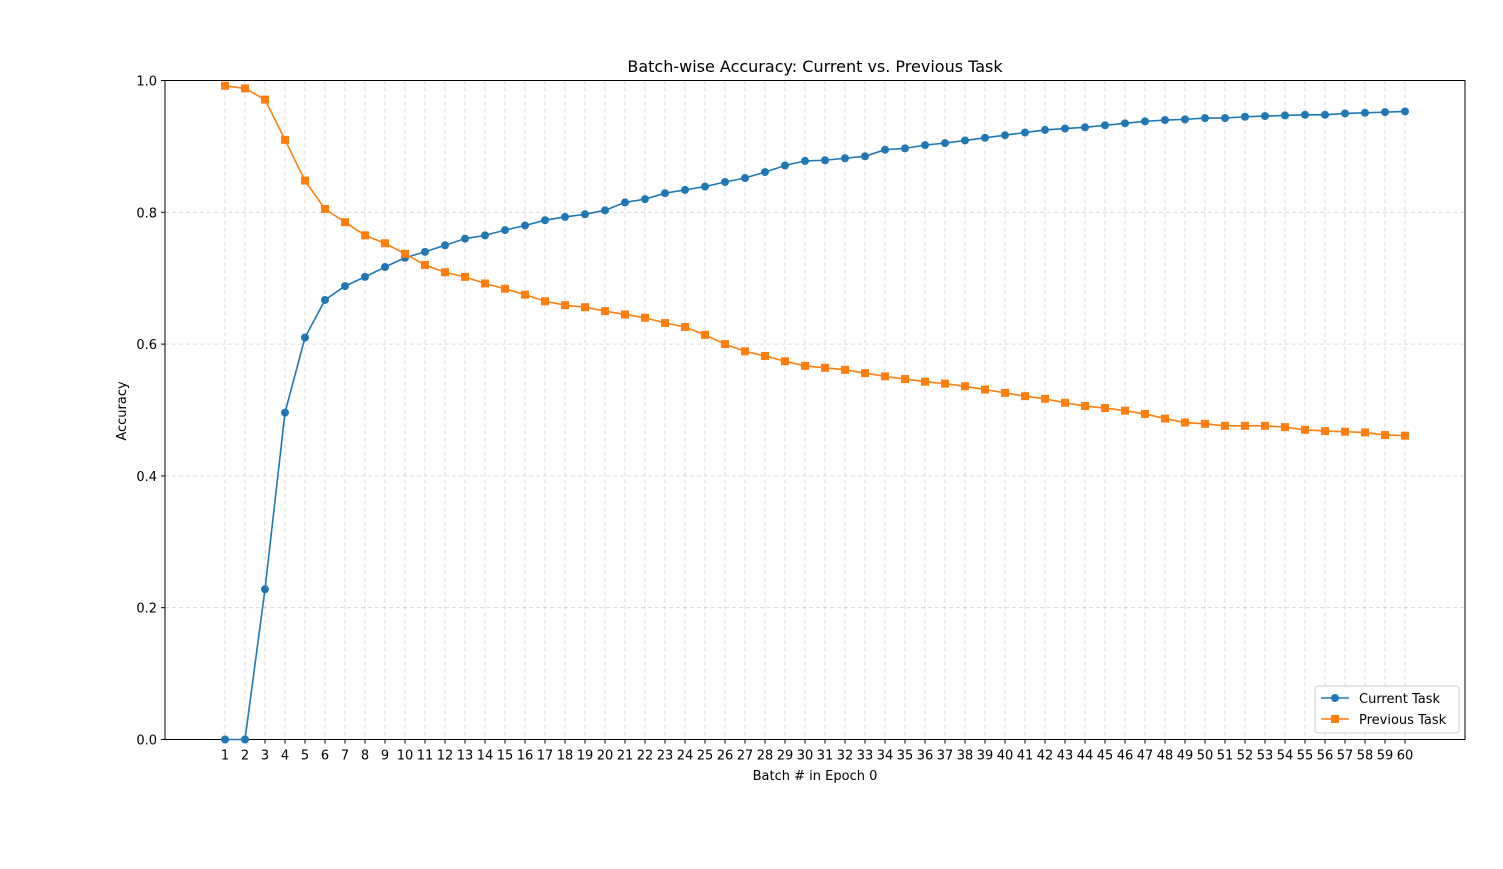 The image size is (1503, 869). I want to click on x-tick-label: 52, so click(1245, 756).